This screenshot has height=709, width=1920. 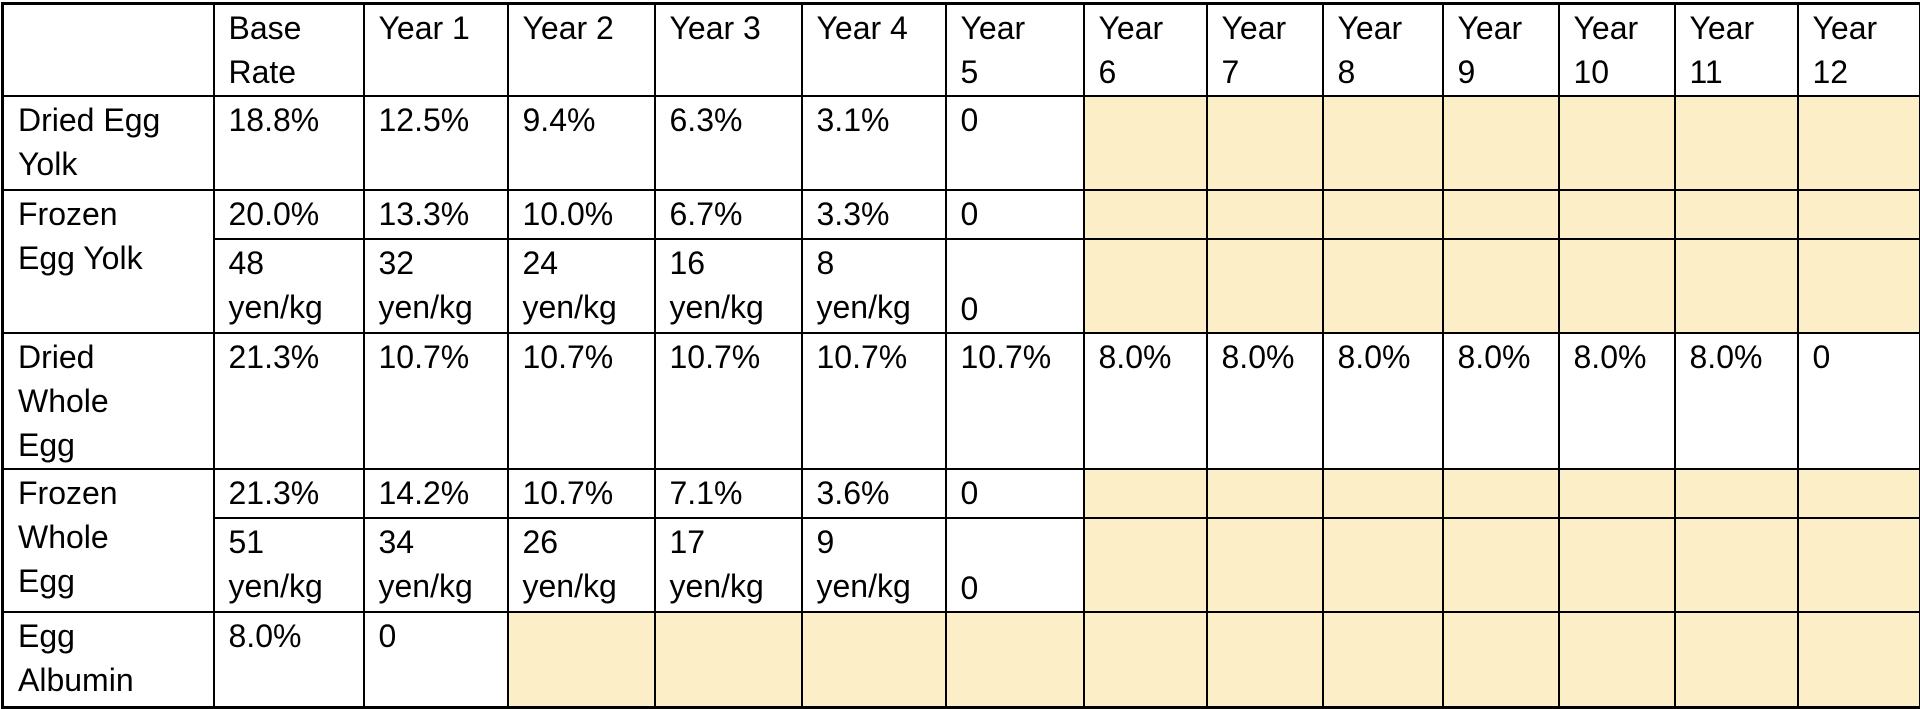 I want to click on data-cell: 51 yen/kg, so click(x=289, y=565).